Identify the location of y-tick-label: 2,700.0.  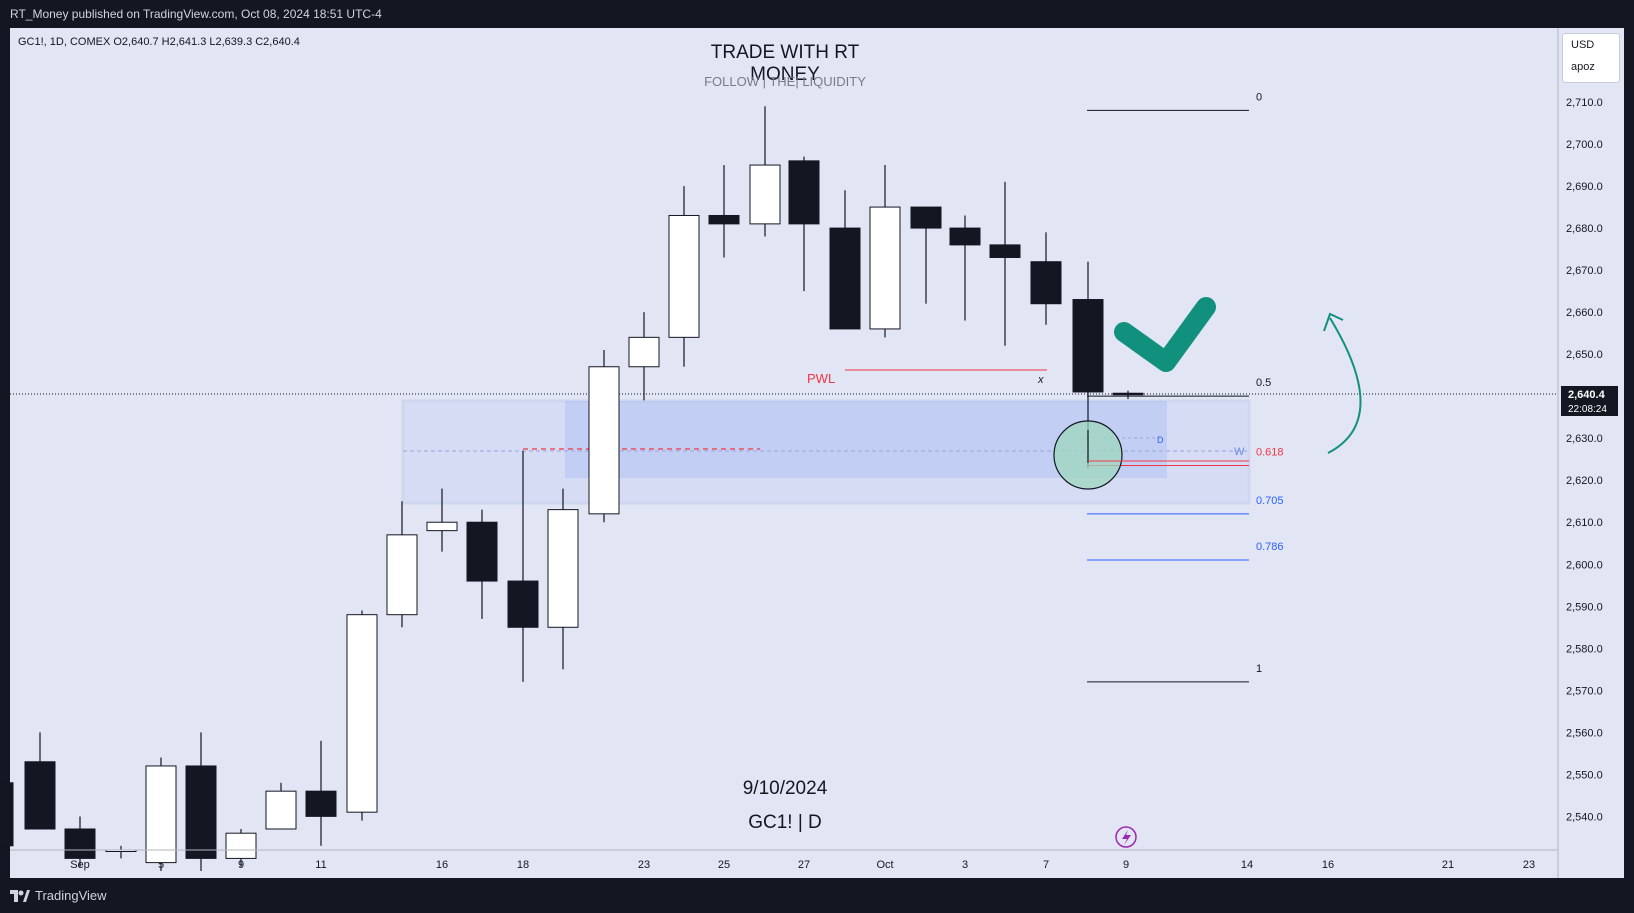
(1584, 145).